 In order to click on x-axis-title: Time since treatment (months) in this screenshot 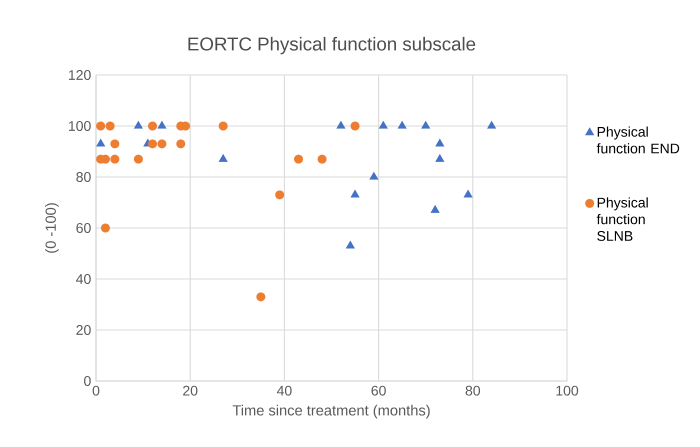, I will do `click(331, 411)`.